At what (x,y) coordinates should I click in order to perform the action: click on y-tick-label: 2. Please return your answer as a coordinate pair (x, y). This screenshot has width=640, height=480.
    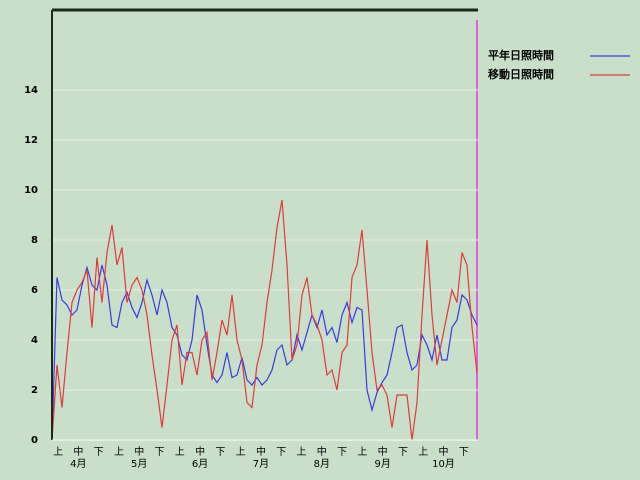
    Looking at the image, I should click on (34, 390).